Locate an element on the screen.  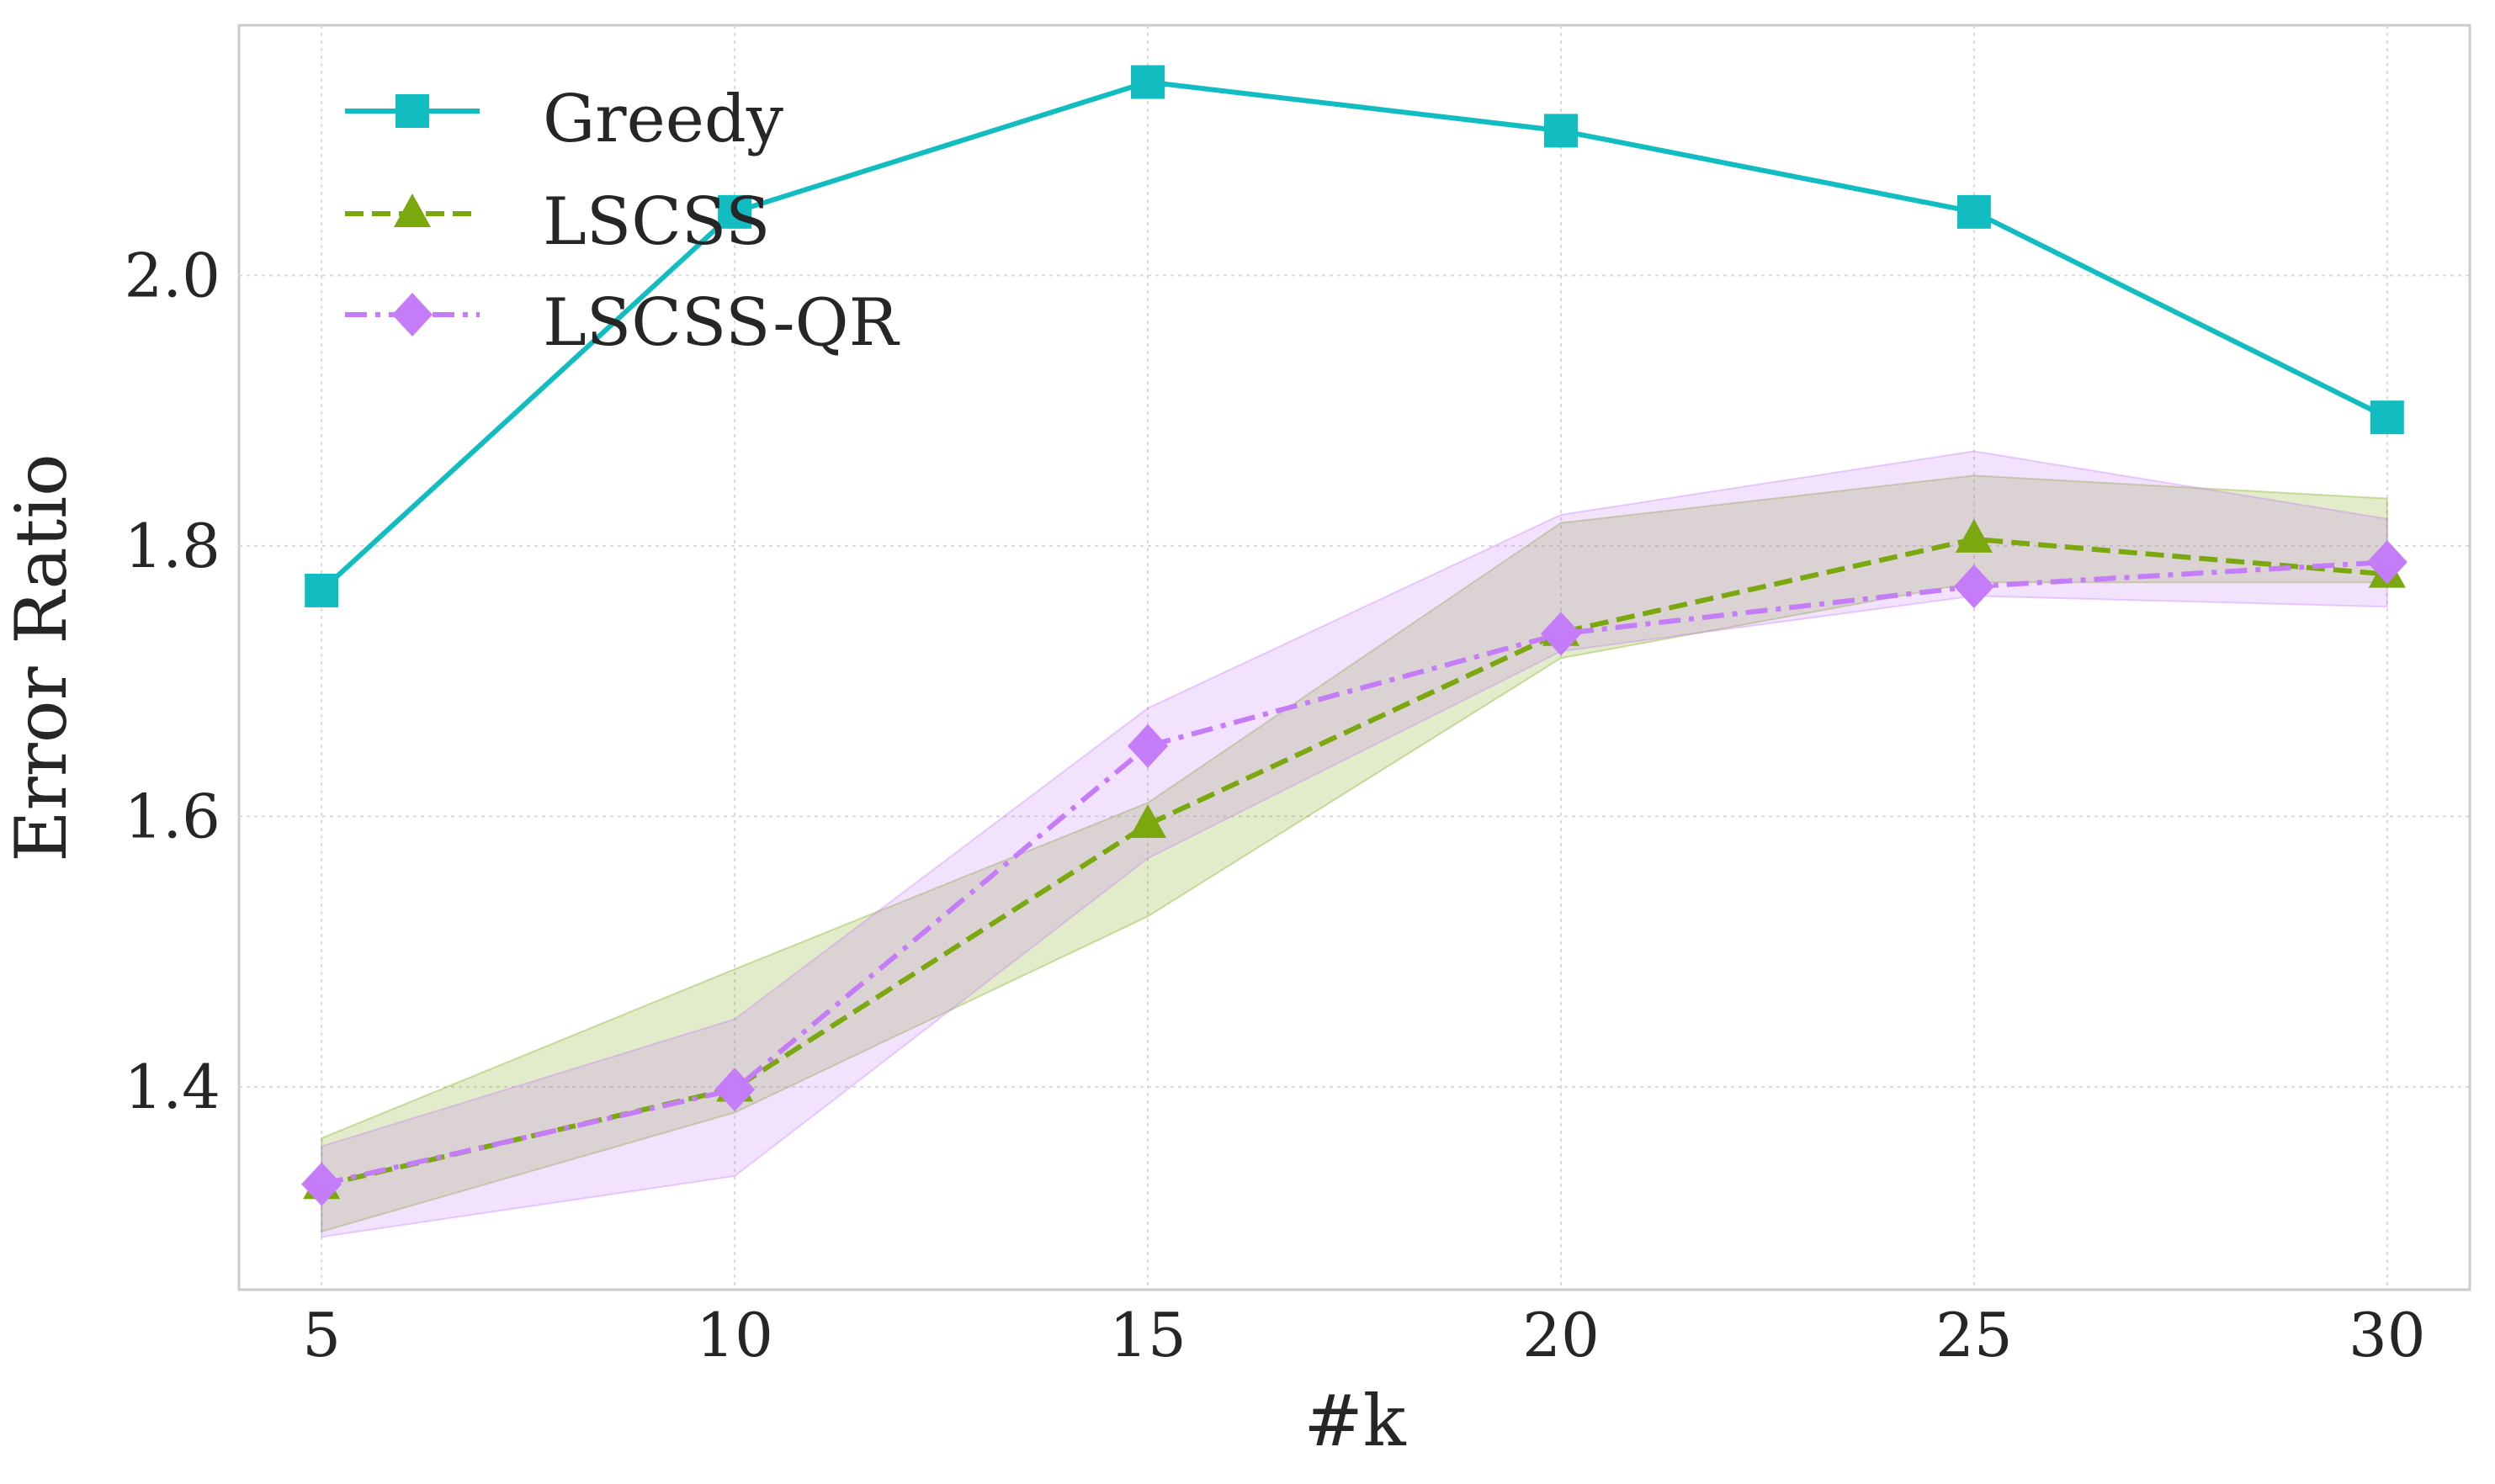
legend: Greedy LSCSS LSCSS-QR is located at coordinates (622, 221).